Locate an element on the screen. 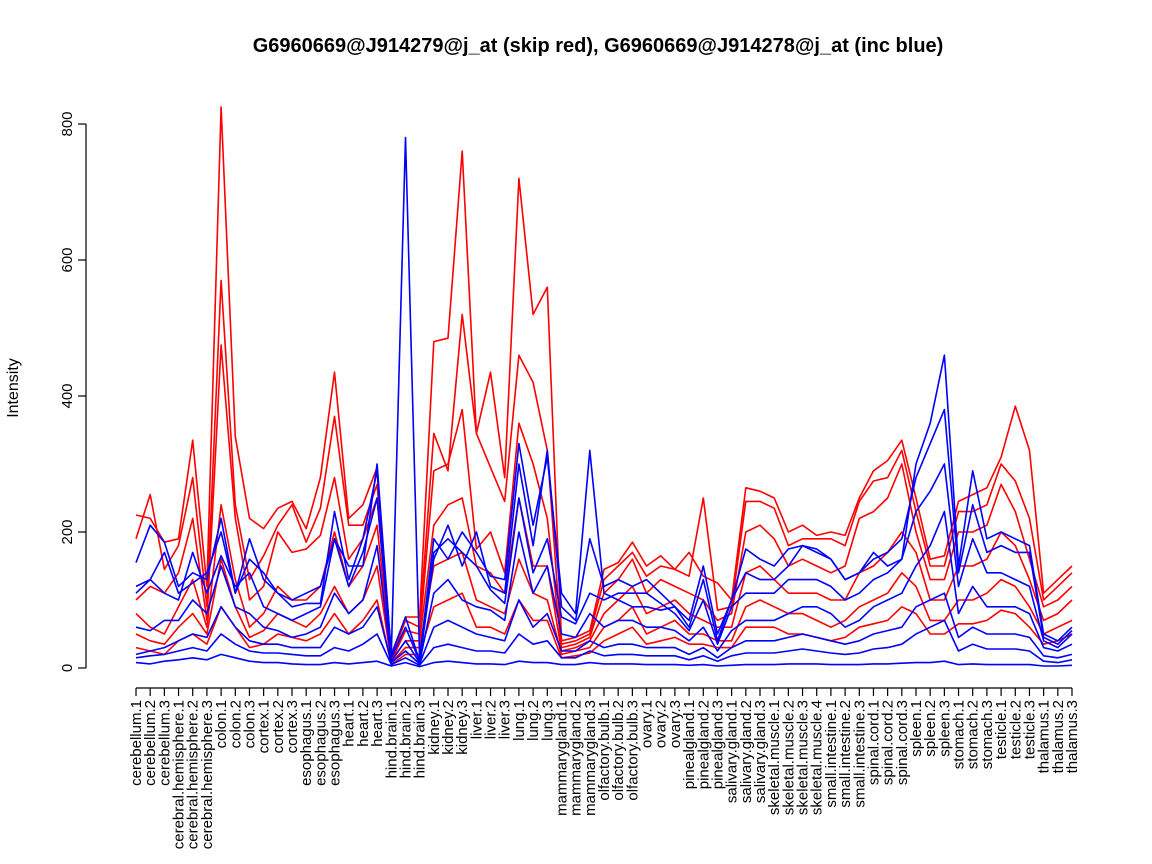 The image size is (1152, 864). x-tick-label: stomach.3 is located at coordinates (987, 734).